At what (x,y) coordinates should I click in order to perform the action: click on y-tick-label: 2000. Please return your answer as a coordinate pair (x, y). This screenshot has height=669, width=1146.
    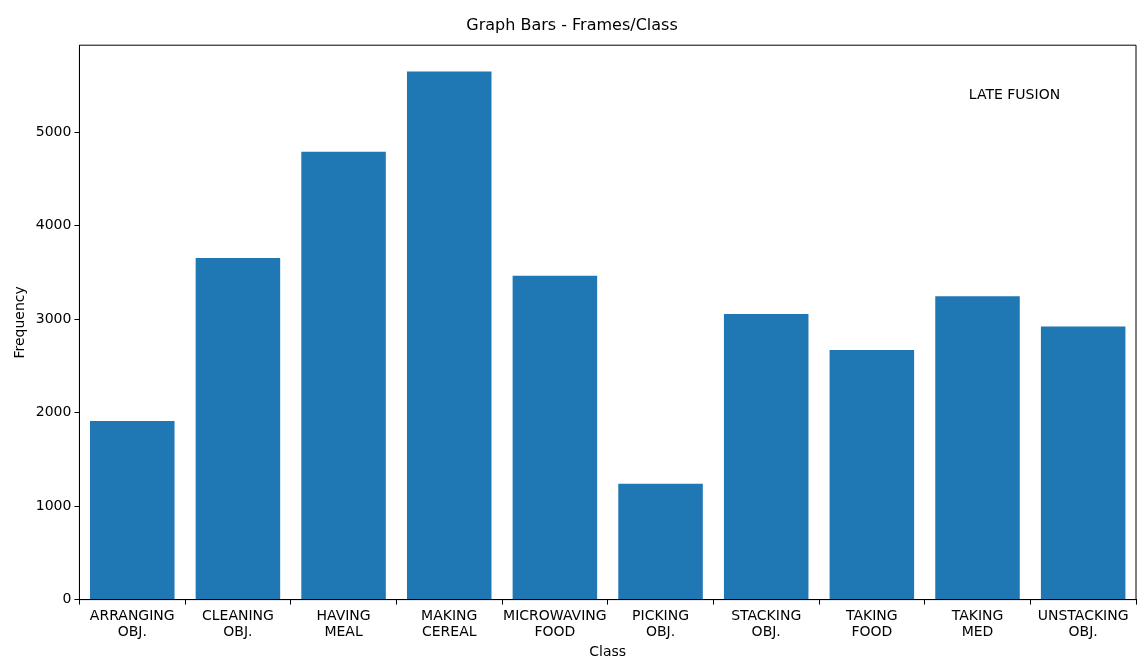
    Looking at the image, I should click on (53, 411).